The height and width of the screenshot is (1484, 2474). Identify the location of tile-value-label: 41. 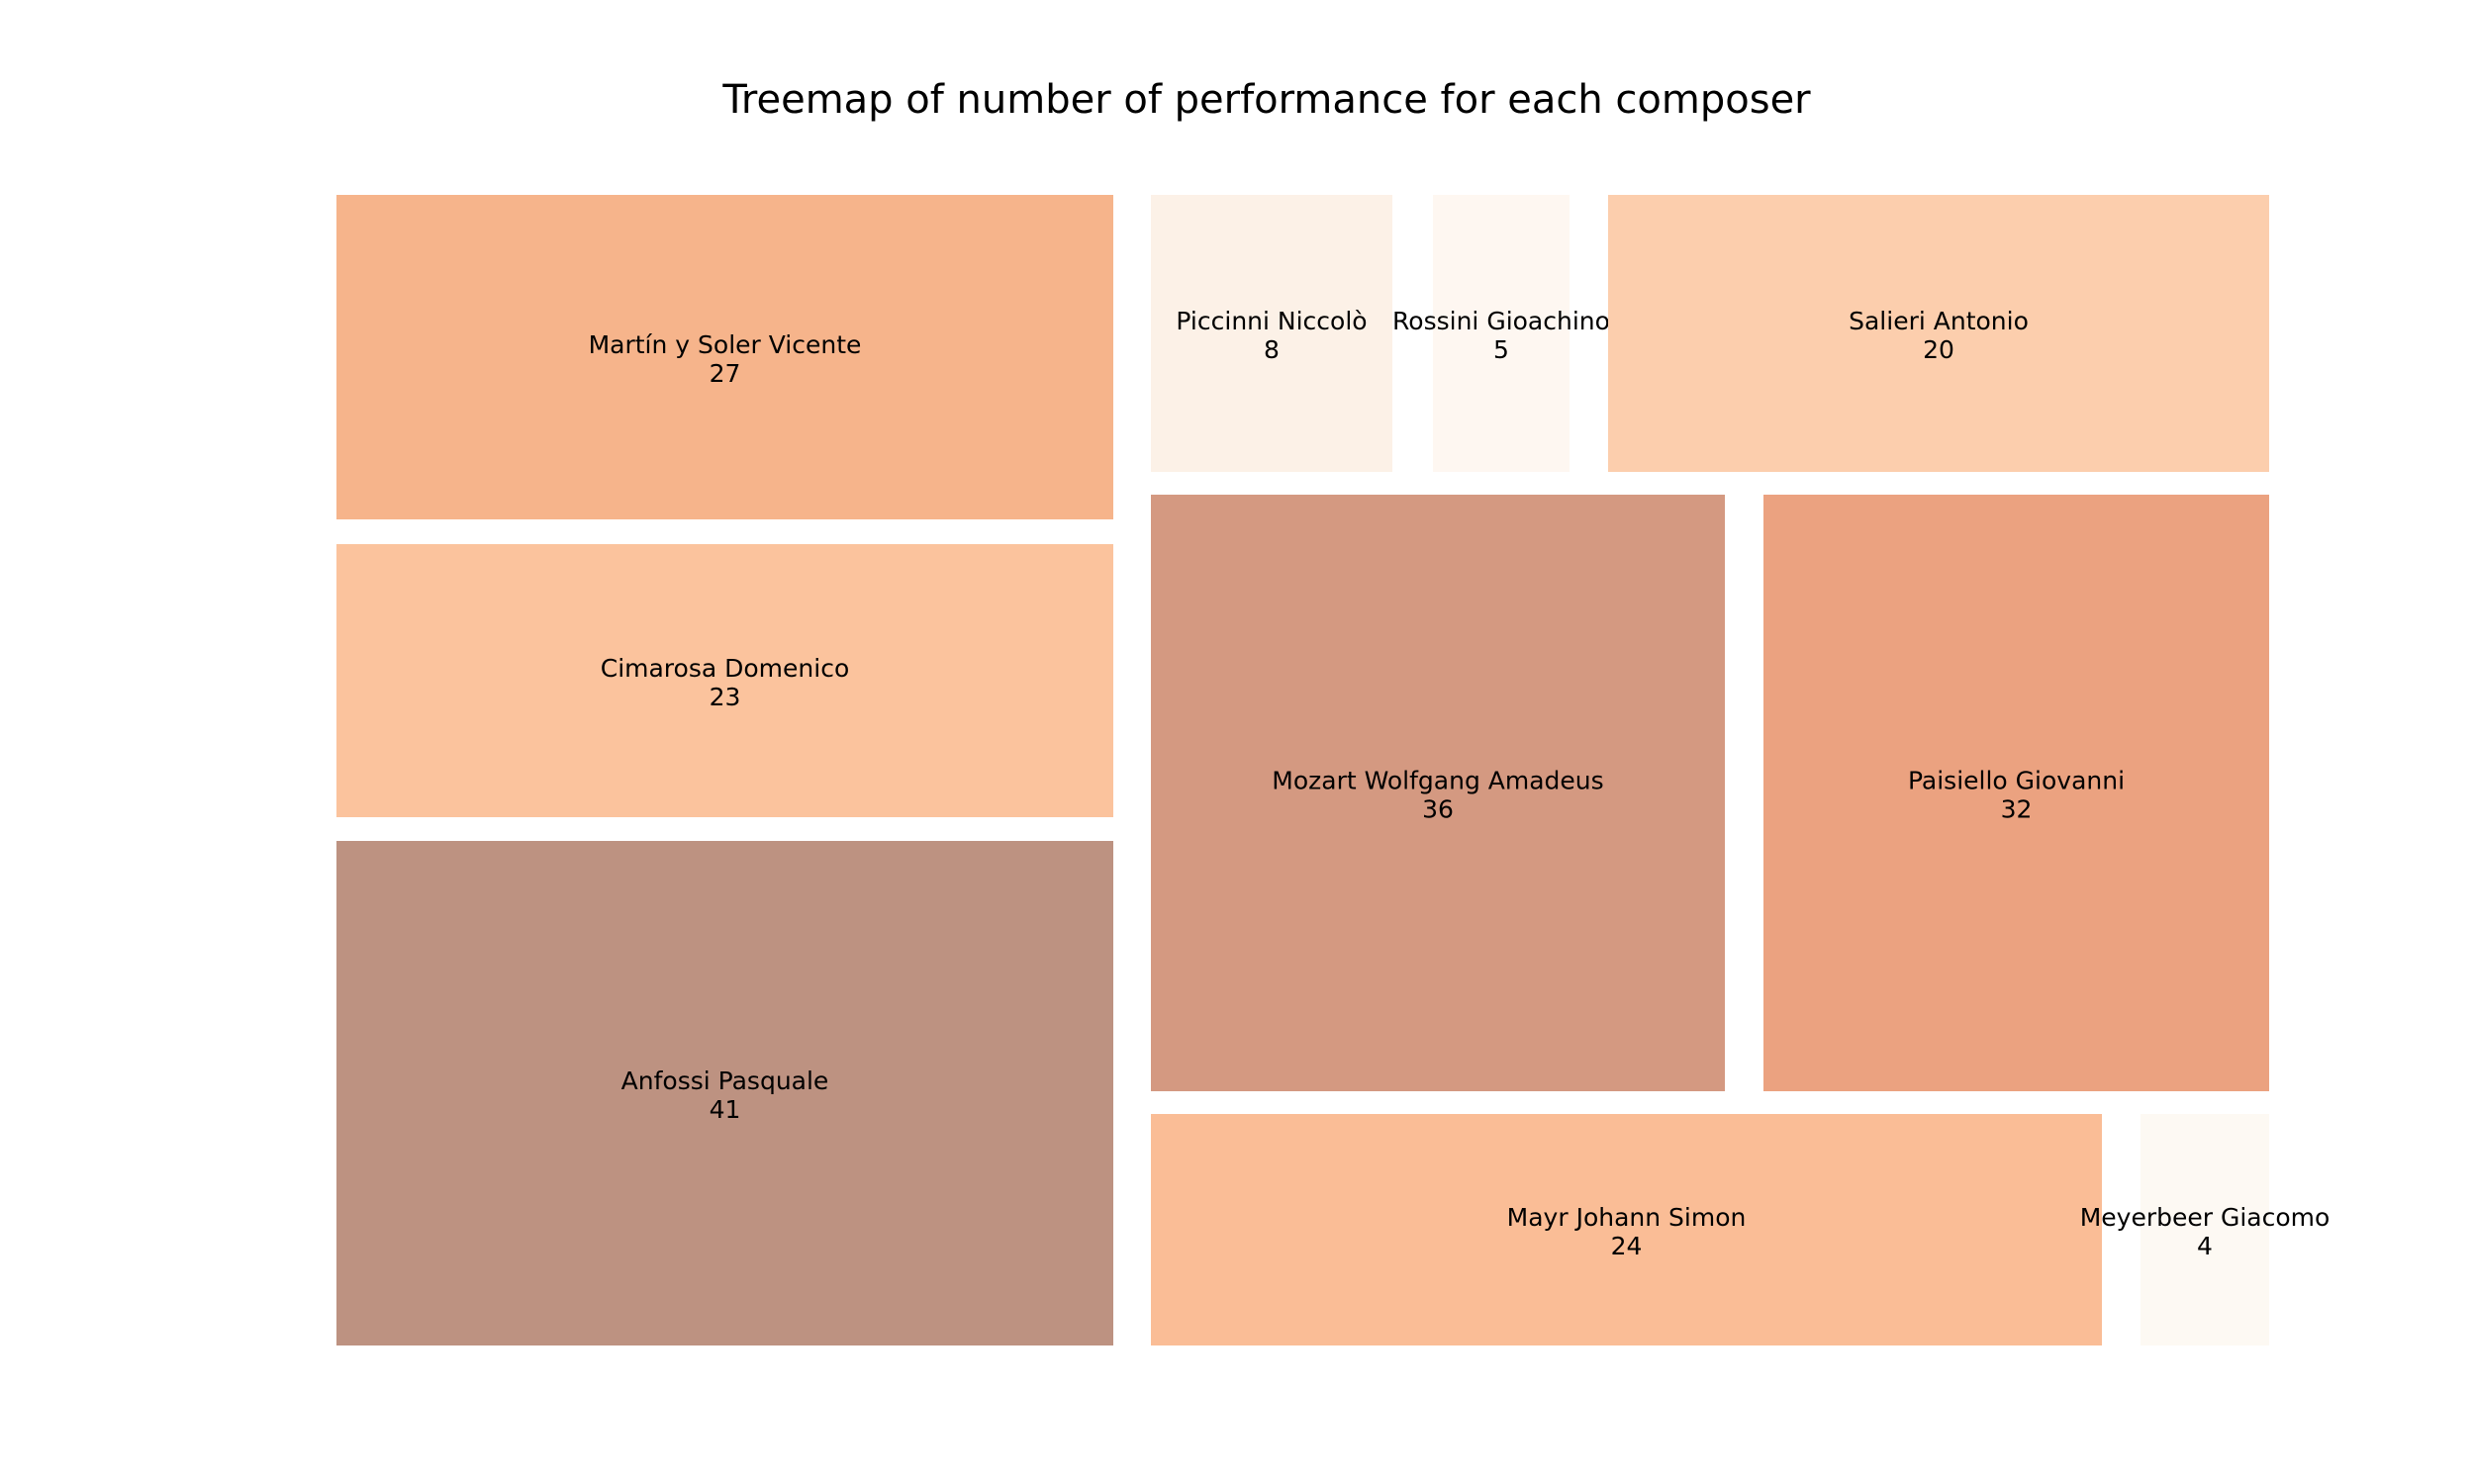
(726, 1109).